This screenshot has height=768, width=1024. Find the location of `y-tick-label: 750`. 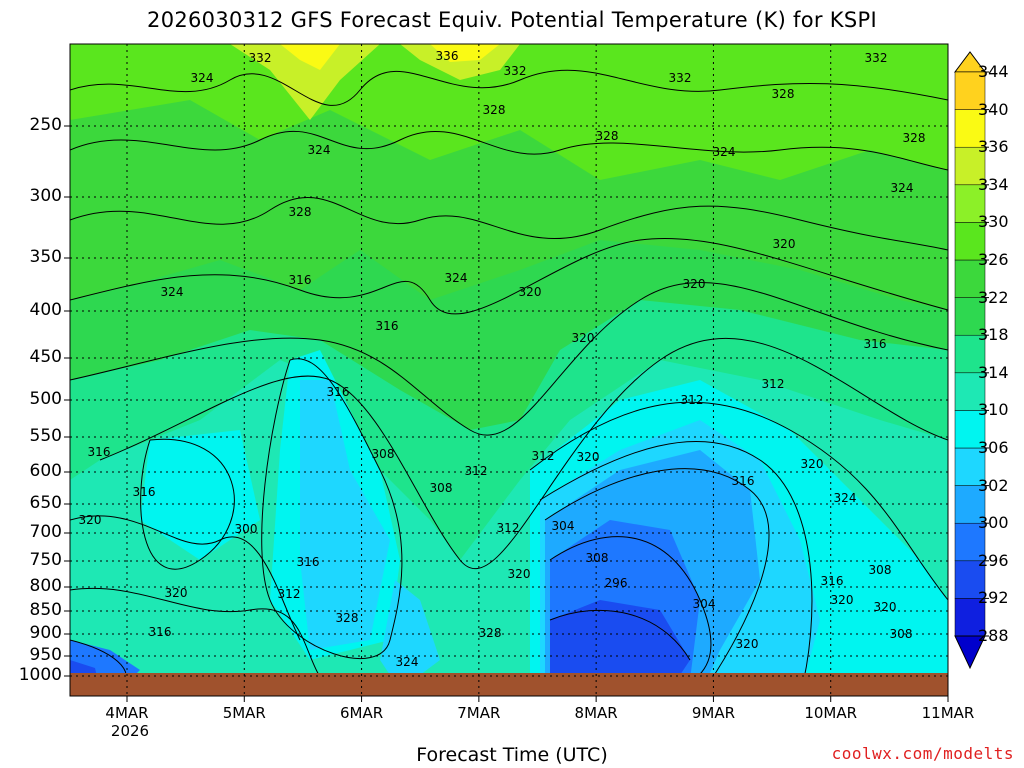

y-tick-label: 750 is located at coordinates (45, 560).